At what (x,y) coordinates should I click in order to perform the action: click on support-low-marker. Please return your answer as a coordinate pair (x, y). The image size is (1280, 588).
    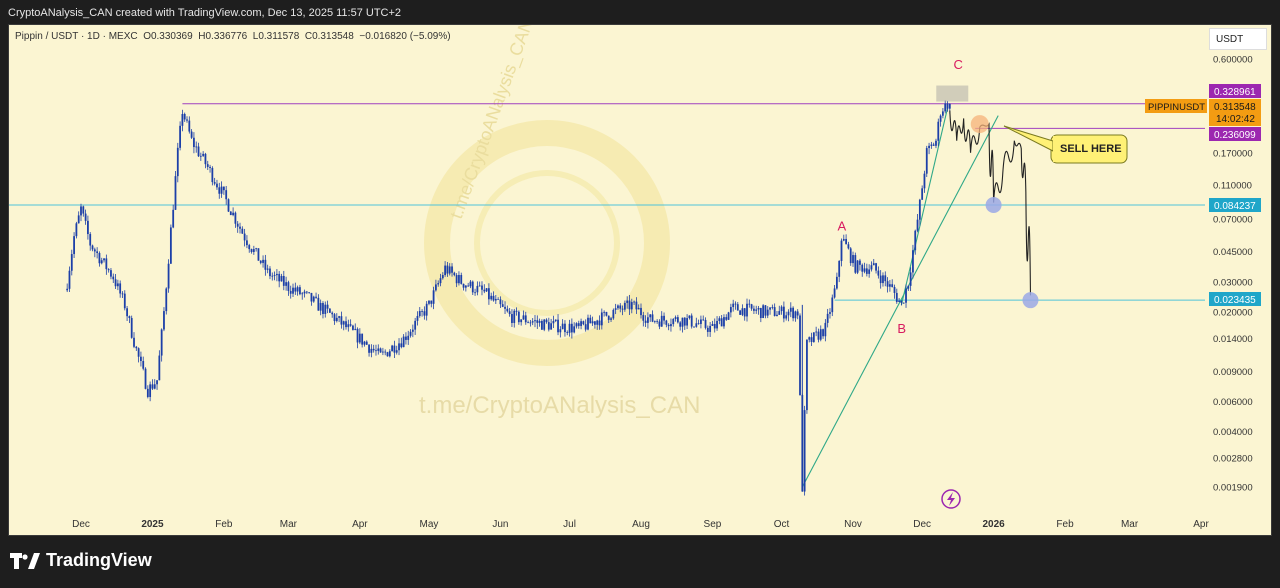
    Looking at the image, I should click on (1030, 300).